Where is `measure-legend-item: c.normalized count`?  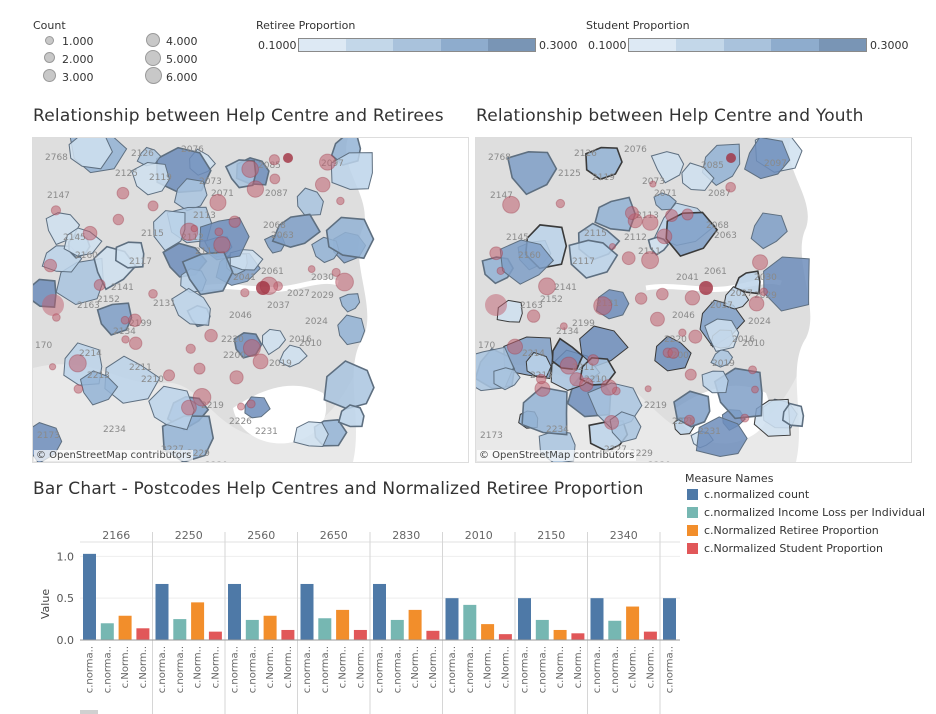 measure-legend-item: c.normalized count is located at coordinates (806, 494).